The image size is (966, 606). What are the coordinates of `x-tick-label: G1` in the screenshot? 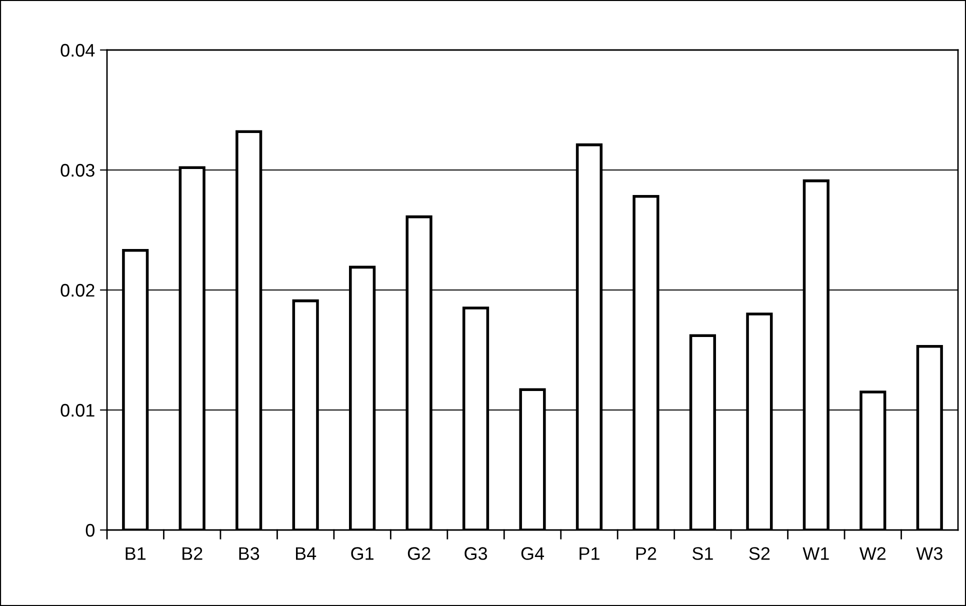 It's located at (362, 553).